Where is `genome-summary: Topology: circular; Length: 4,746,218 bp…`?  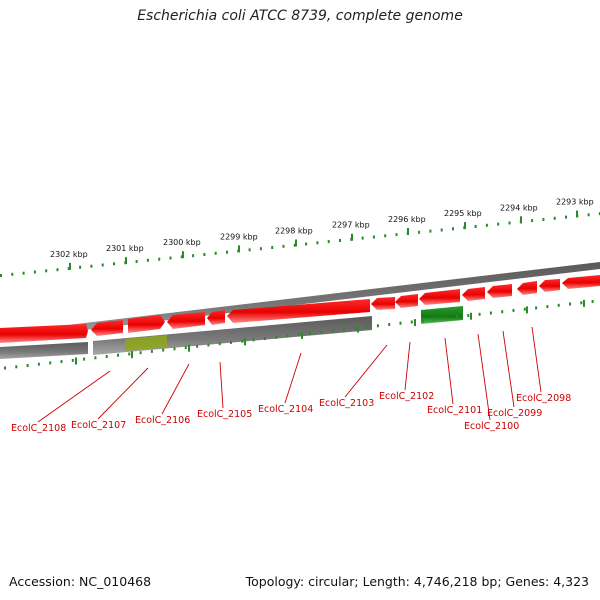 genome-summary: Topology: circular; Length: 4,746,218 bp… is located at coordinates (417, 581).